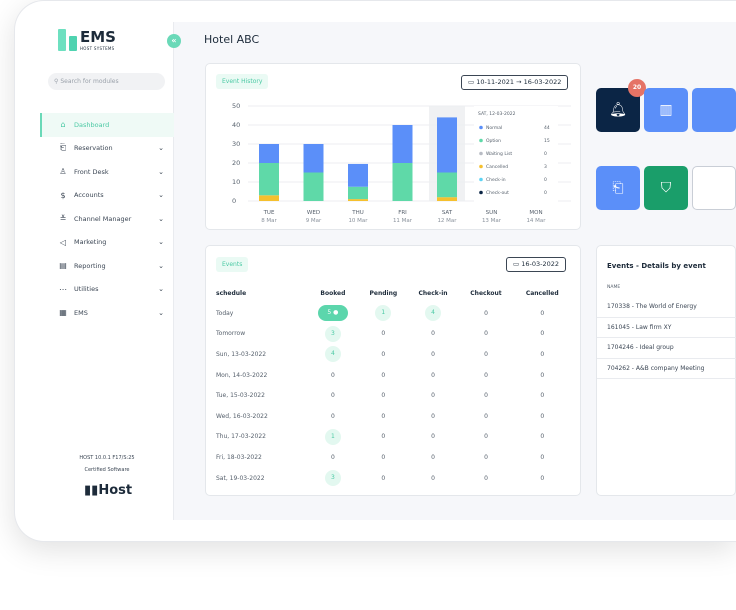 Image resolution: width=736 pixels, height=610 pixels. What do you see at coordinates (666, 188) in the screenshot?
I see `shield-check-tile: ⛉` at bounding box center [666, 188].